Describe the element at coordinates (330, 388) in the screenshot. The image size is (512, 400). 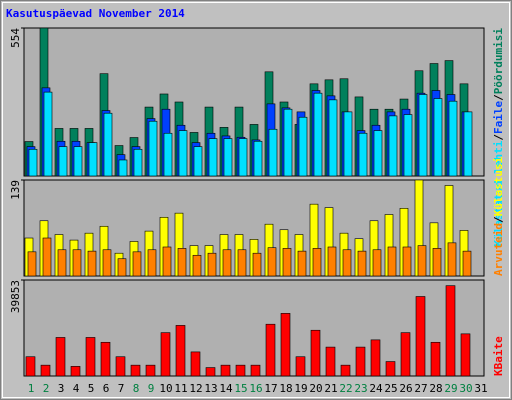
I see `x-tick-label: 21` at that location.